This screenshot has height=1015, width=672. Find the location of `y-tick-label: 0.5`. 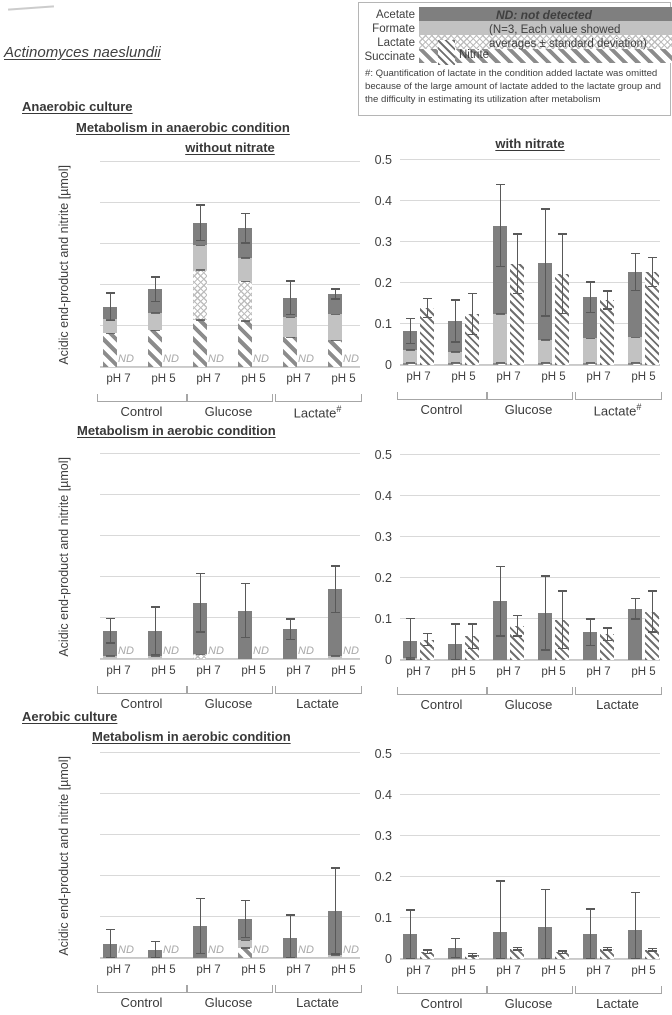

y-tick-label: 0.5 is located at coordinates (383, 455).